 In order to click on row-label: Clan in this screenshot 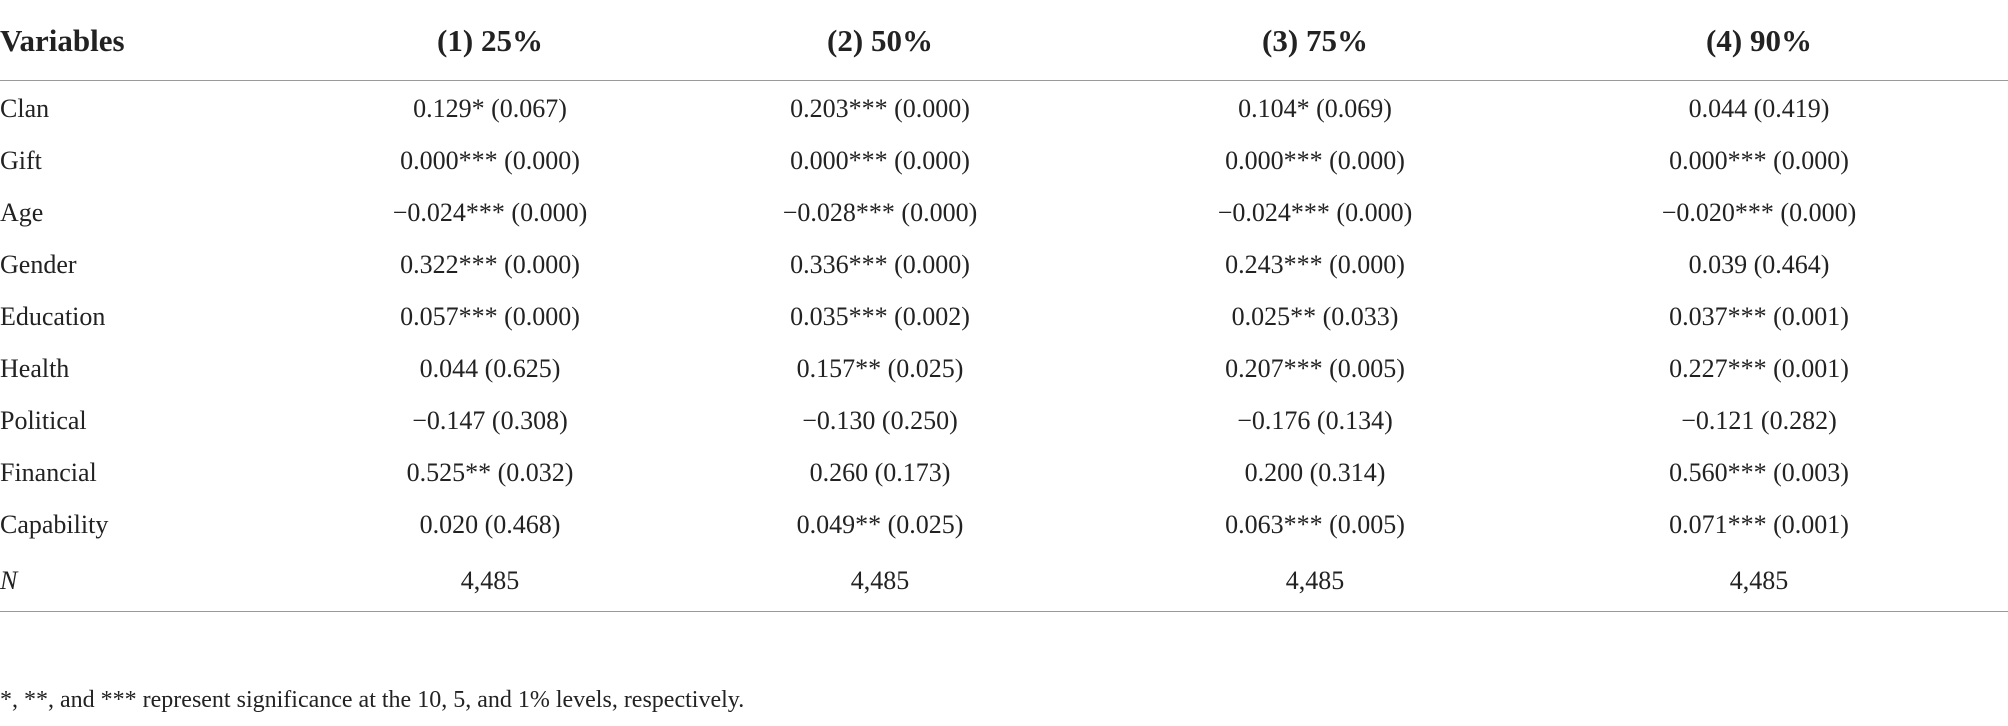, I will do `click(25, 108)`.